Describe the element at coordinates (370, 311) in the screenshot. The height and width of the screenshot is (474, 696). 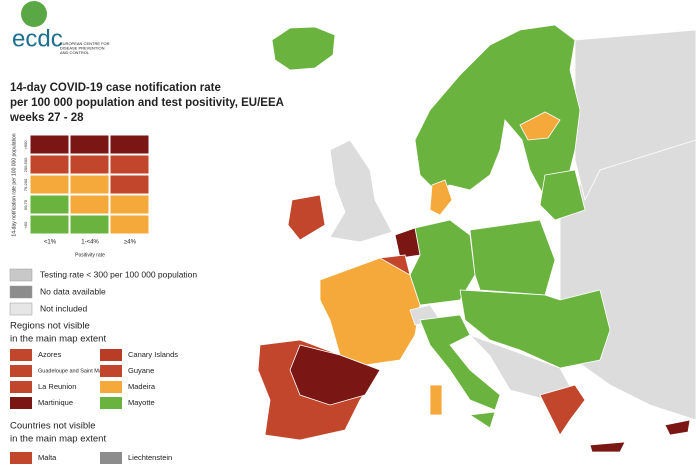
I see `france` at that location.